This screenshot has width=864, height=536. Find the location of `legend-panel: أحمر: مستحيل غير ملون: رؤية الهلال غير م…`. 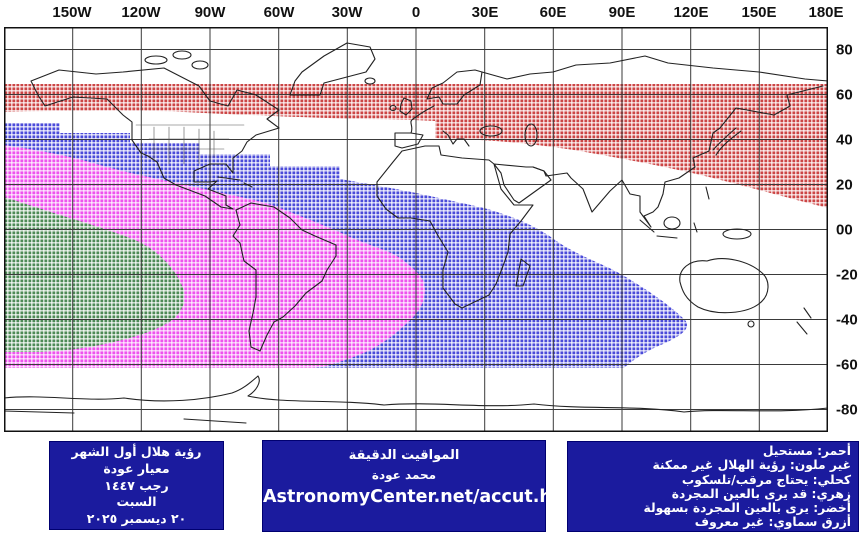

legend-panel: أحمر: مستحيل غير ملون: رؤية الهلال غير م… is located at coordinates (713, 486).